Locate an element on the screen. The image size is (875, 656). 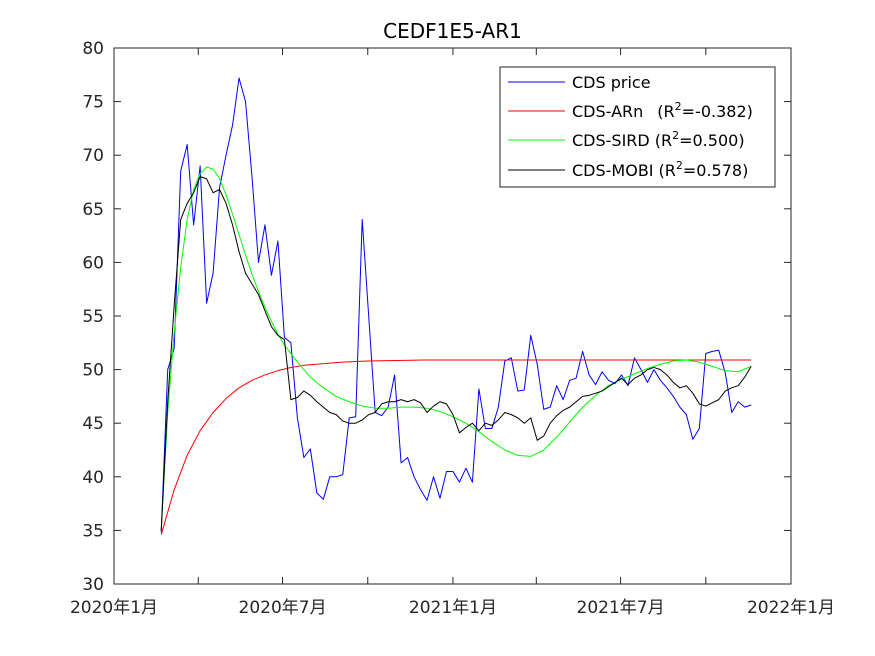
legend-r2-value: 0.500 is located at coordinates (716, 140).